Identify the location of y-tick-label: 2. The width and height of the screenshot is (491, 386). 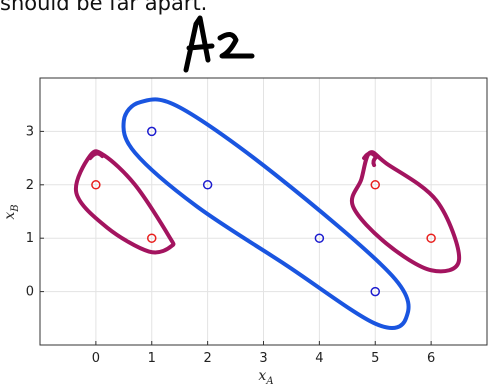
(30, 185).